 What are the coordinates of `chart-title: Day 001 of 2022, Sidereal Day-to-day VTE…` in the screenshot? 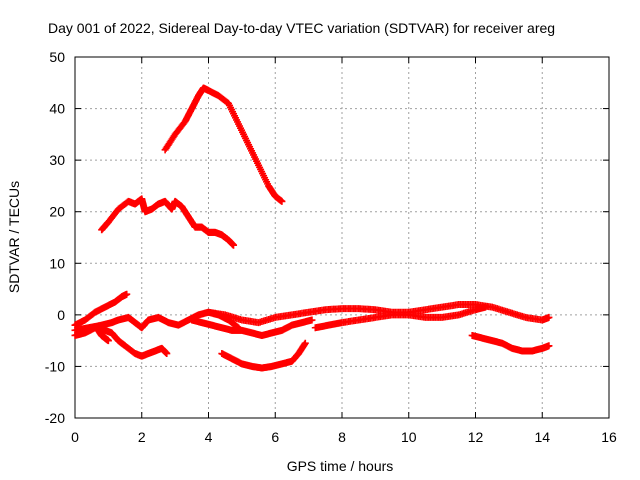 It's located at (301, 28).